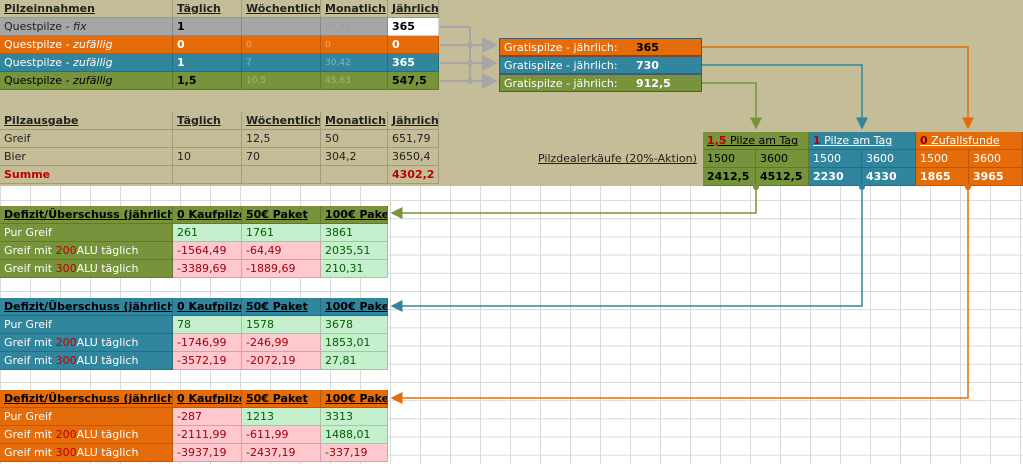  What do you see at coordinates (281, 361) in the screenshot?
I see `deficit-cell: -2072,19` at bounding box center [281, 361].